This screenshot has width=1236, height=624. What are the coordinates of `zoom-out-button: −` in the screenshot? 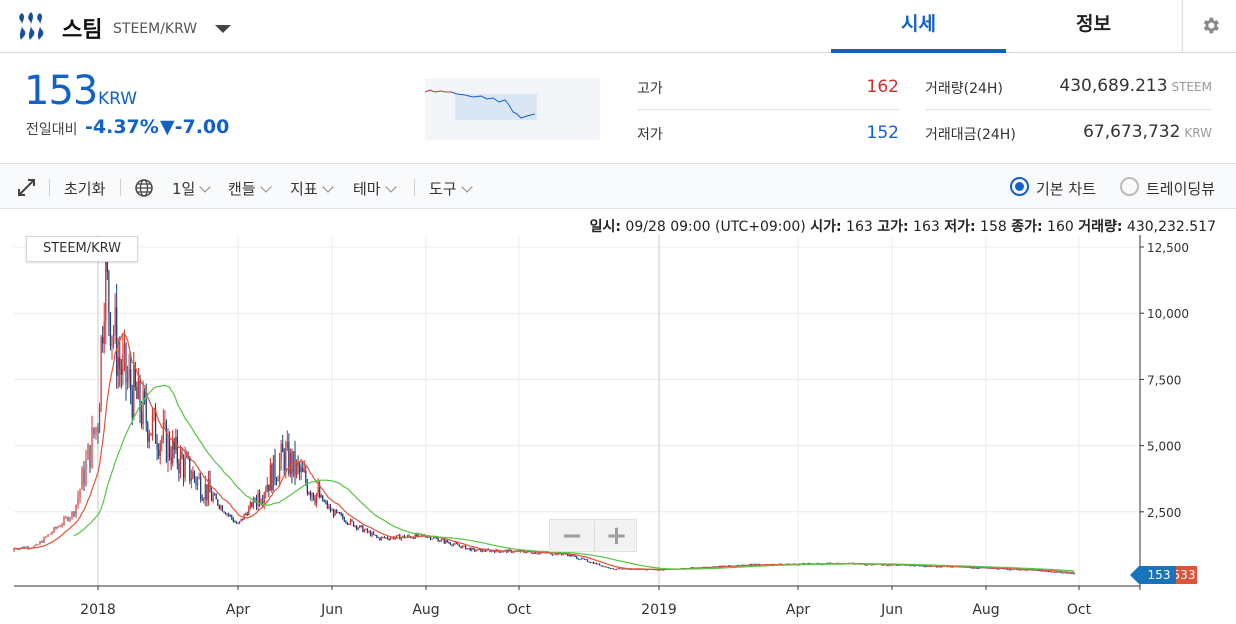 It's located at (572, 536).